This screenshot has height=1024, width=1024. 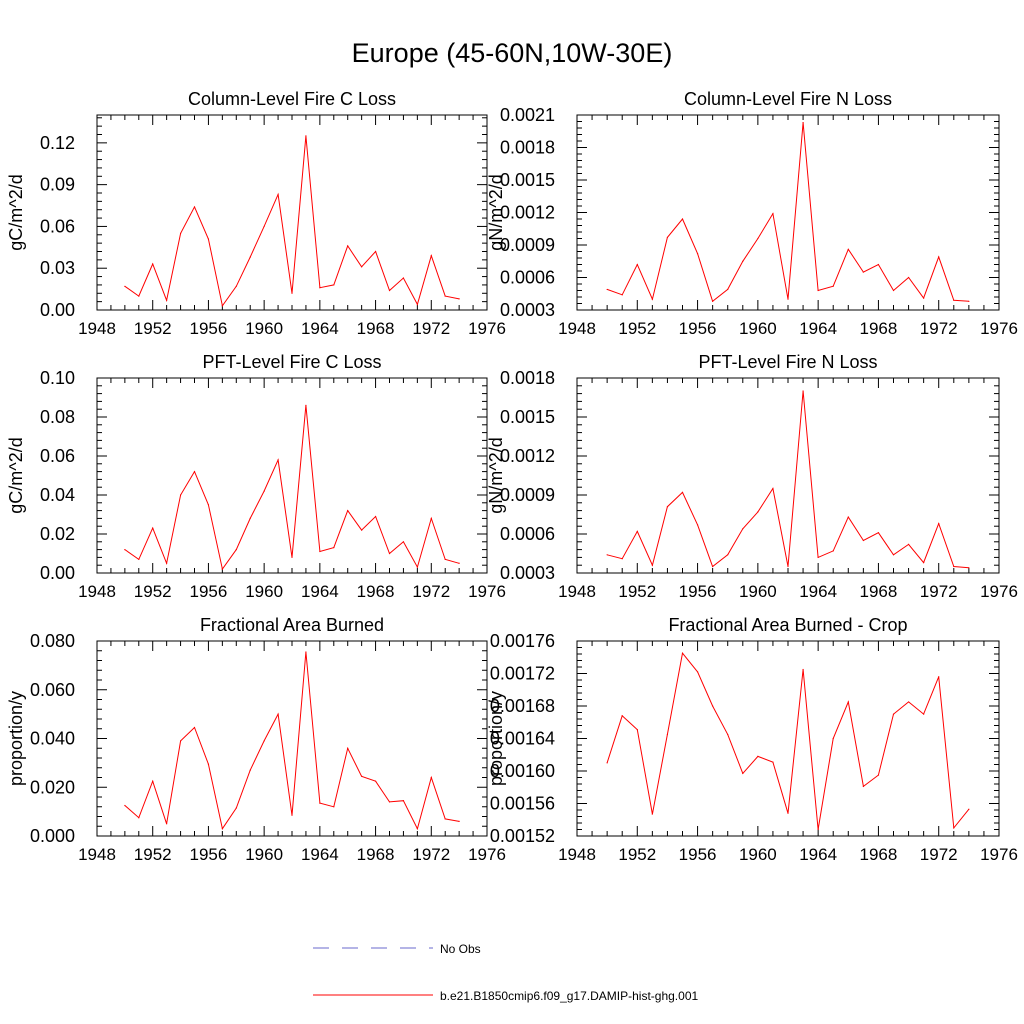 What do you see at coordinates (522, 771) in the screenshot?
I see `y-tick-label: 0.00160` at bounding box center [522, 771].